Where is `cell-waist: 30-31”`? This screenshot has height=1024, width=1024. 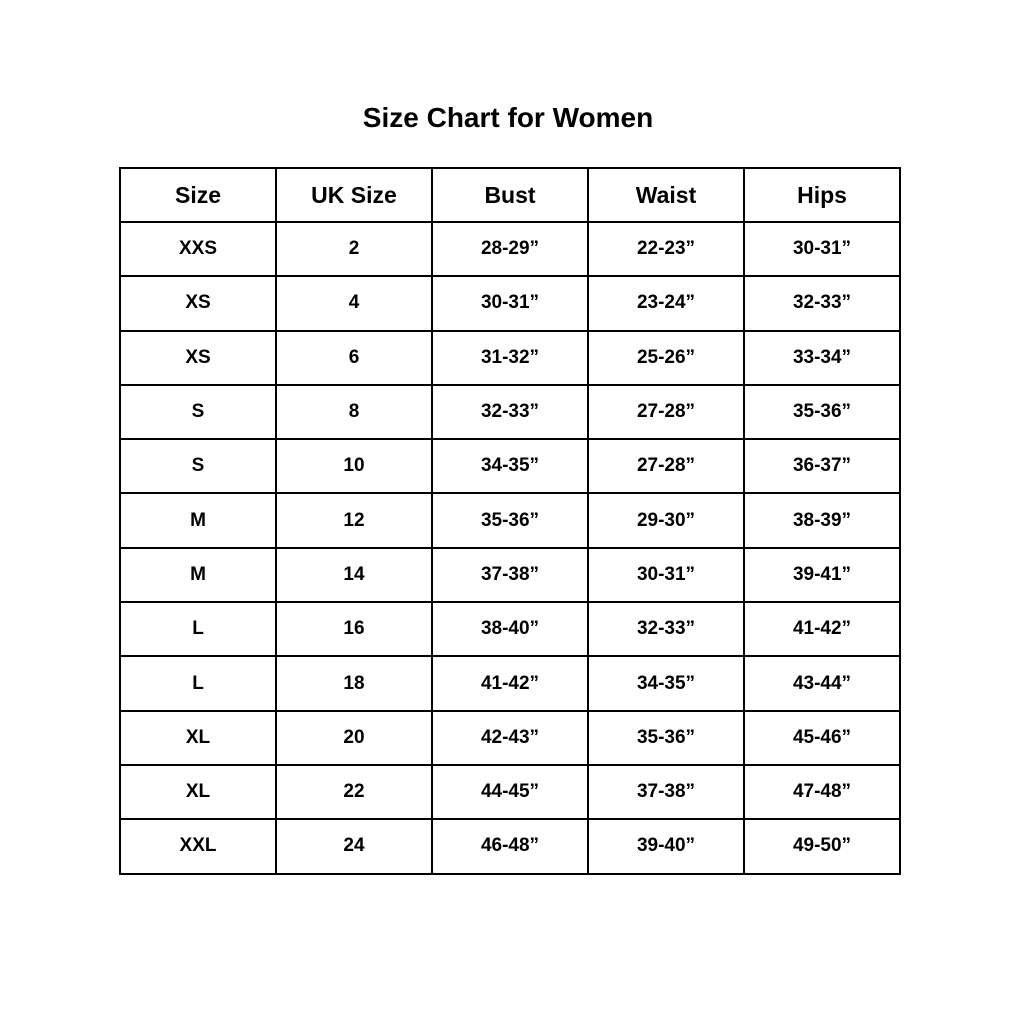 cell-waist: 30-31” is located at coordinates (666, 575).